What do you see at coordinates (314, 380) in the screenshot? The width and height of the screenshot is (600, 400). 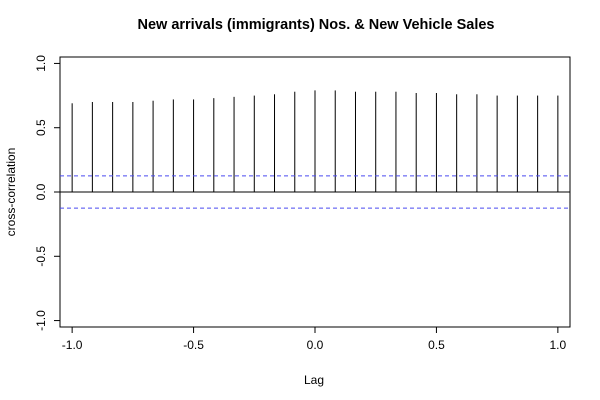 I see `x-axis-label: Lag` at bounding box center [314, 380].